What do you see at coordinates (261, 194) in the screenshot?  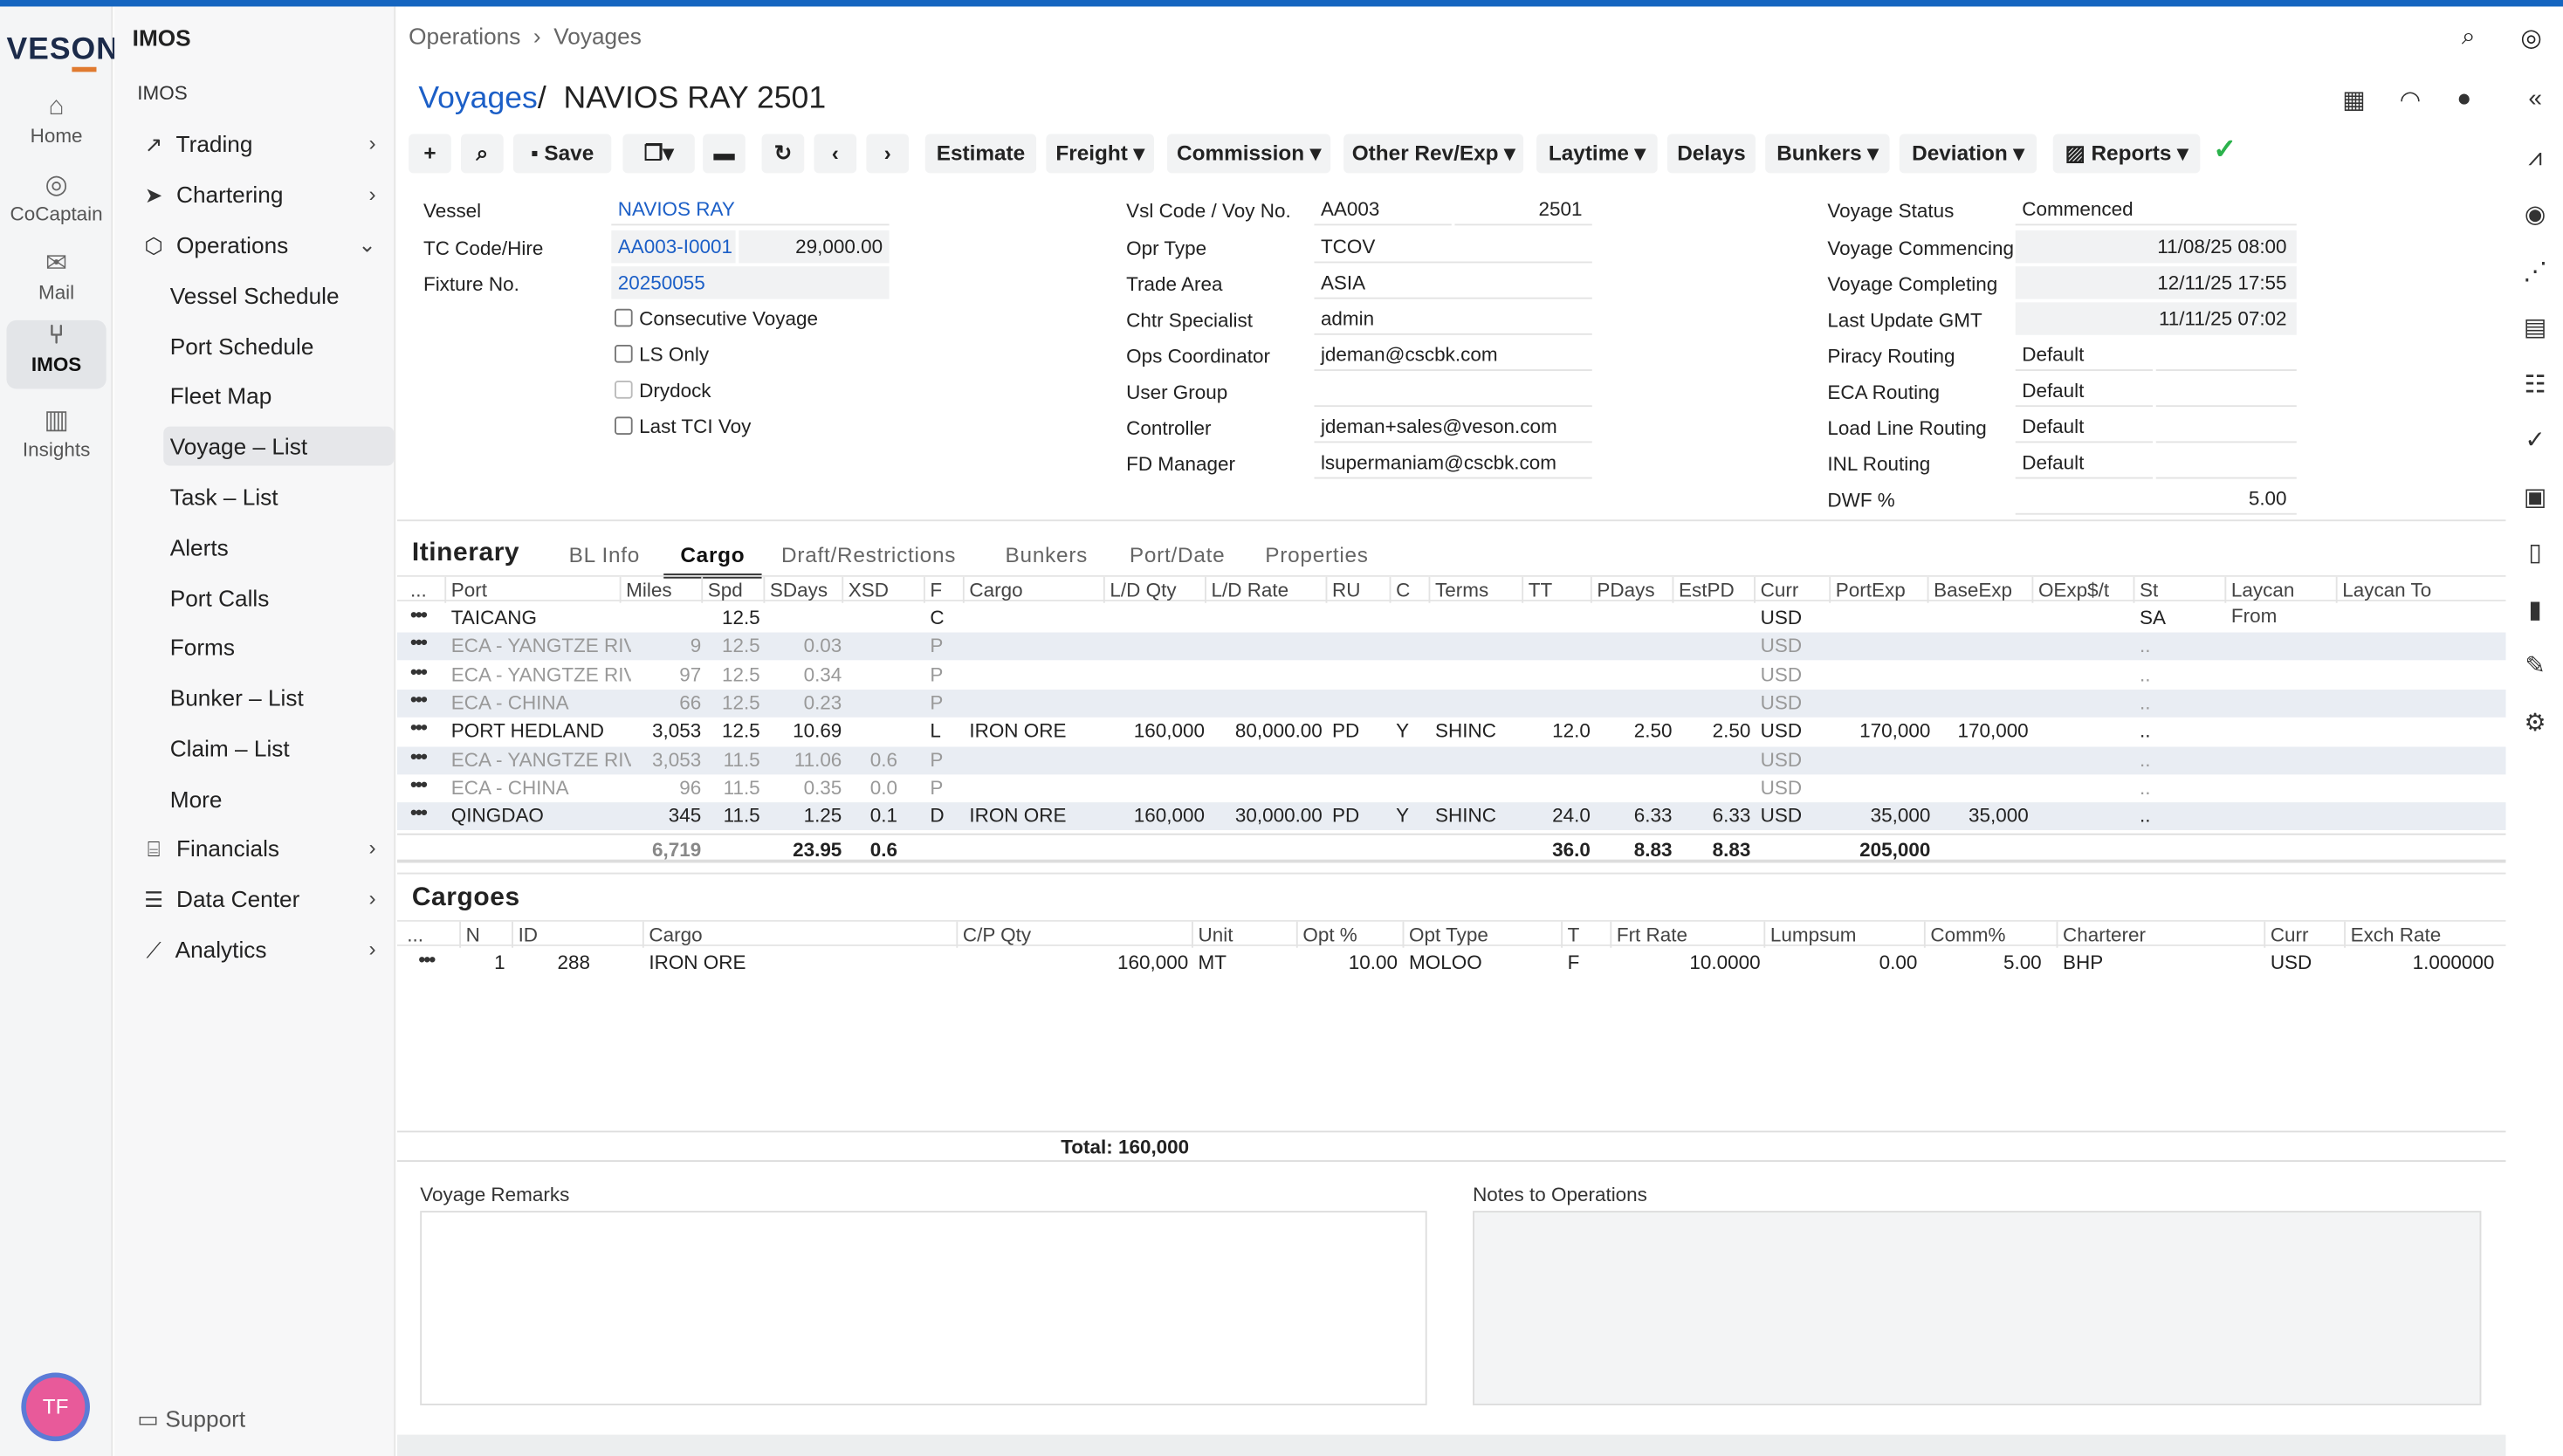 I see `nav-chartering: ➤ Chartering ›` at bounding box center [261, 194].